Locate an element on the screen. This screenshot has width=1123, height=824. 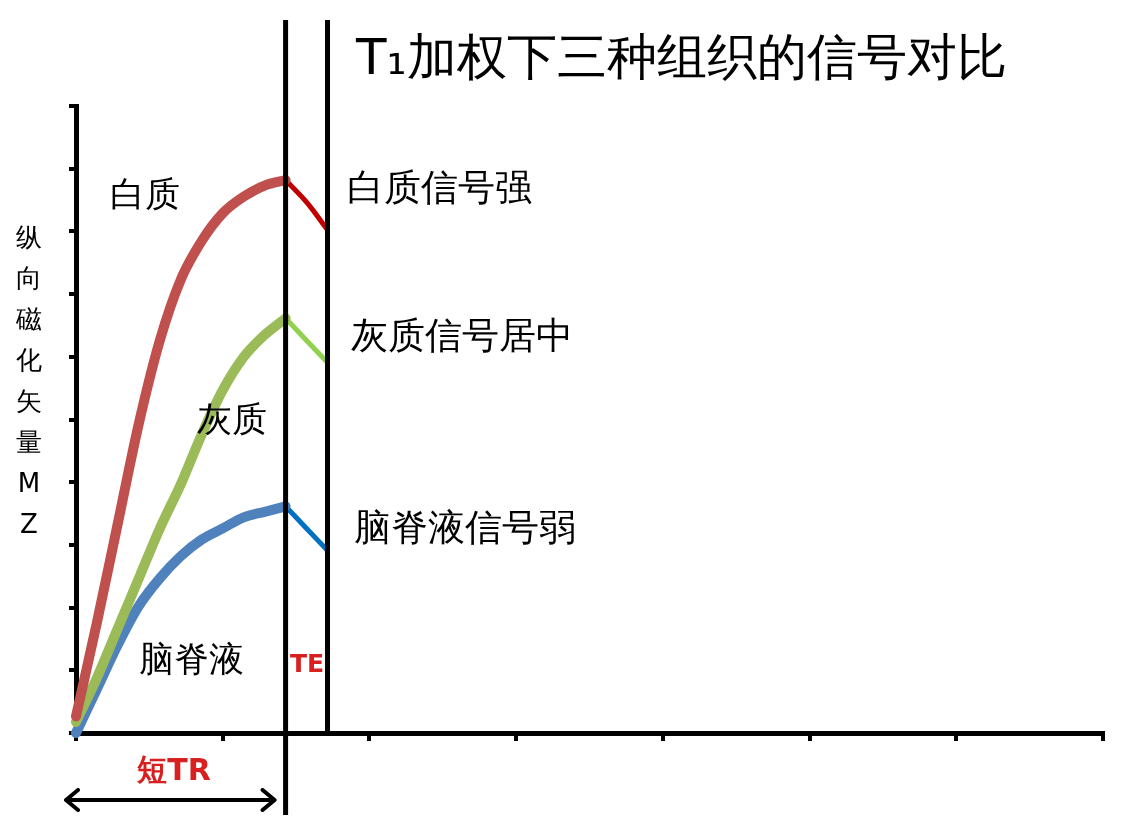
text: 短TR is located at coordinates (173, 769).